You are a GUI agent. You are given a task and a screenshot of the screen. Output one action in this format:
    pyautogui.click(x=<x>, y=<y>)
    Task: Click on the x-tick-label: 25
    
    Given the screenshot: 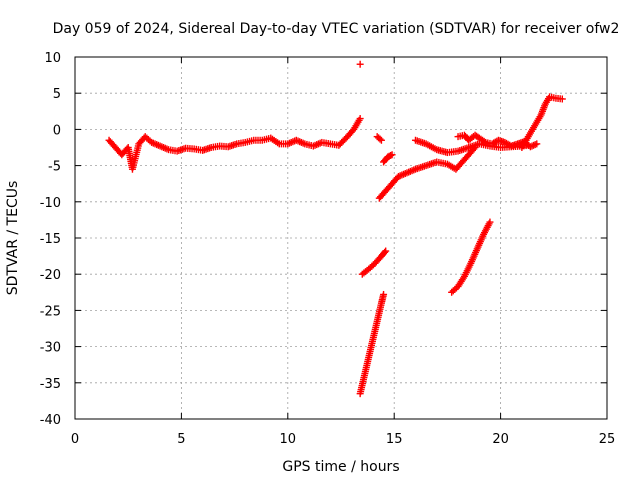 What is the action you would take?
    pyautogui.click(x=607, y=439)
    